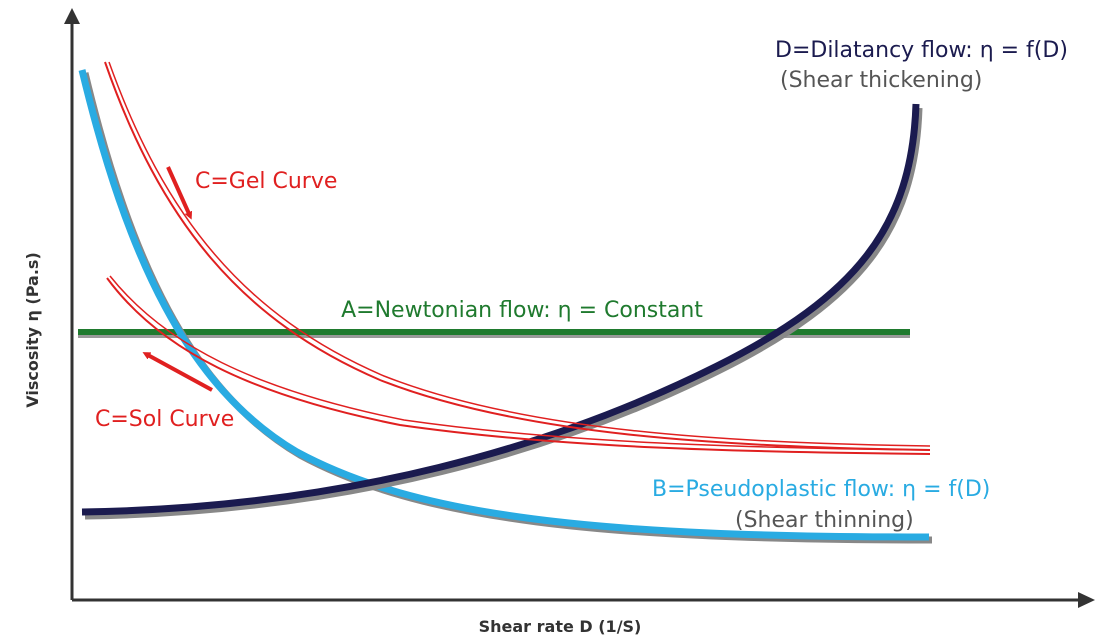 The image size is (1097, 636). I want to click on gel-label: C=Gel Curve, so click(266, 181).